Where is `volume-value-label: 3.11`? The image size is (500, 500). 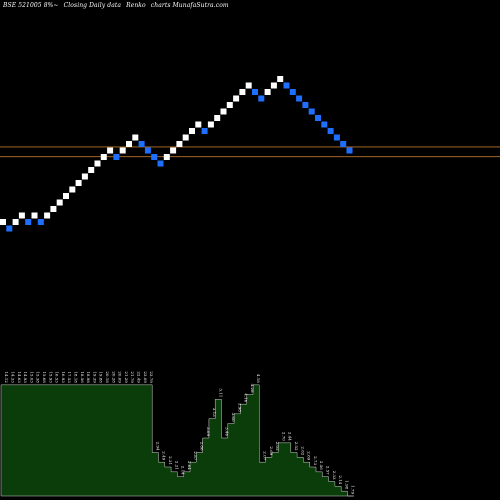 volume-value-label: 3.11 is located at coordinates (220, 392).